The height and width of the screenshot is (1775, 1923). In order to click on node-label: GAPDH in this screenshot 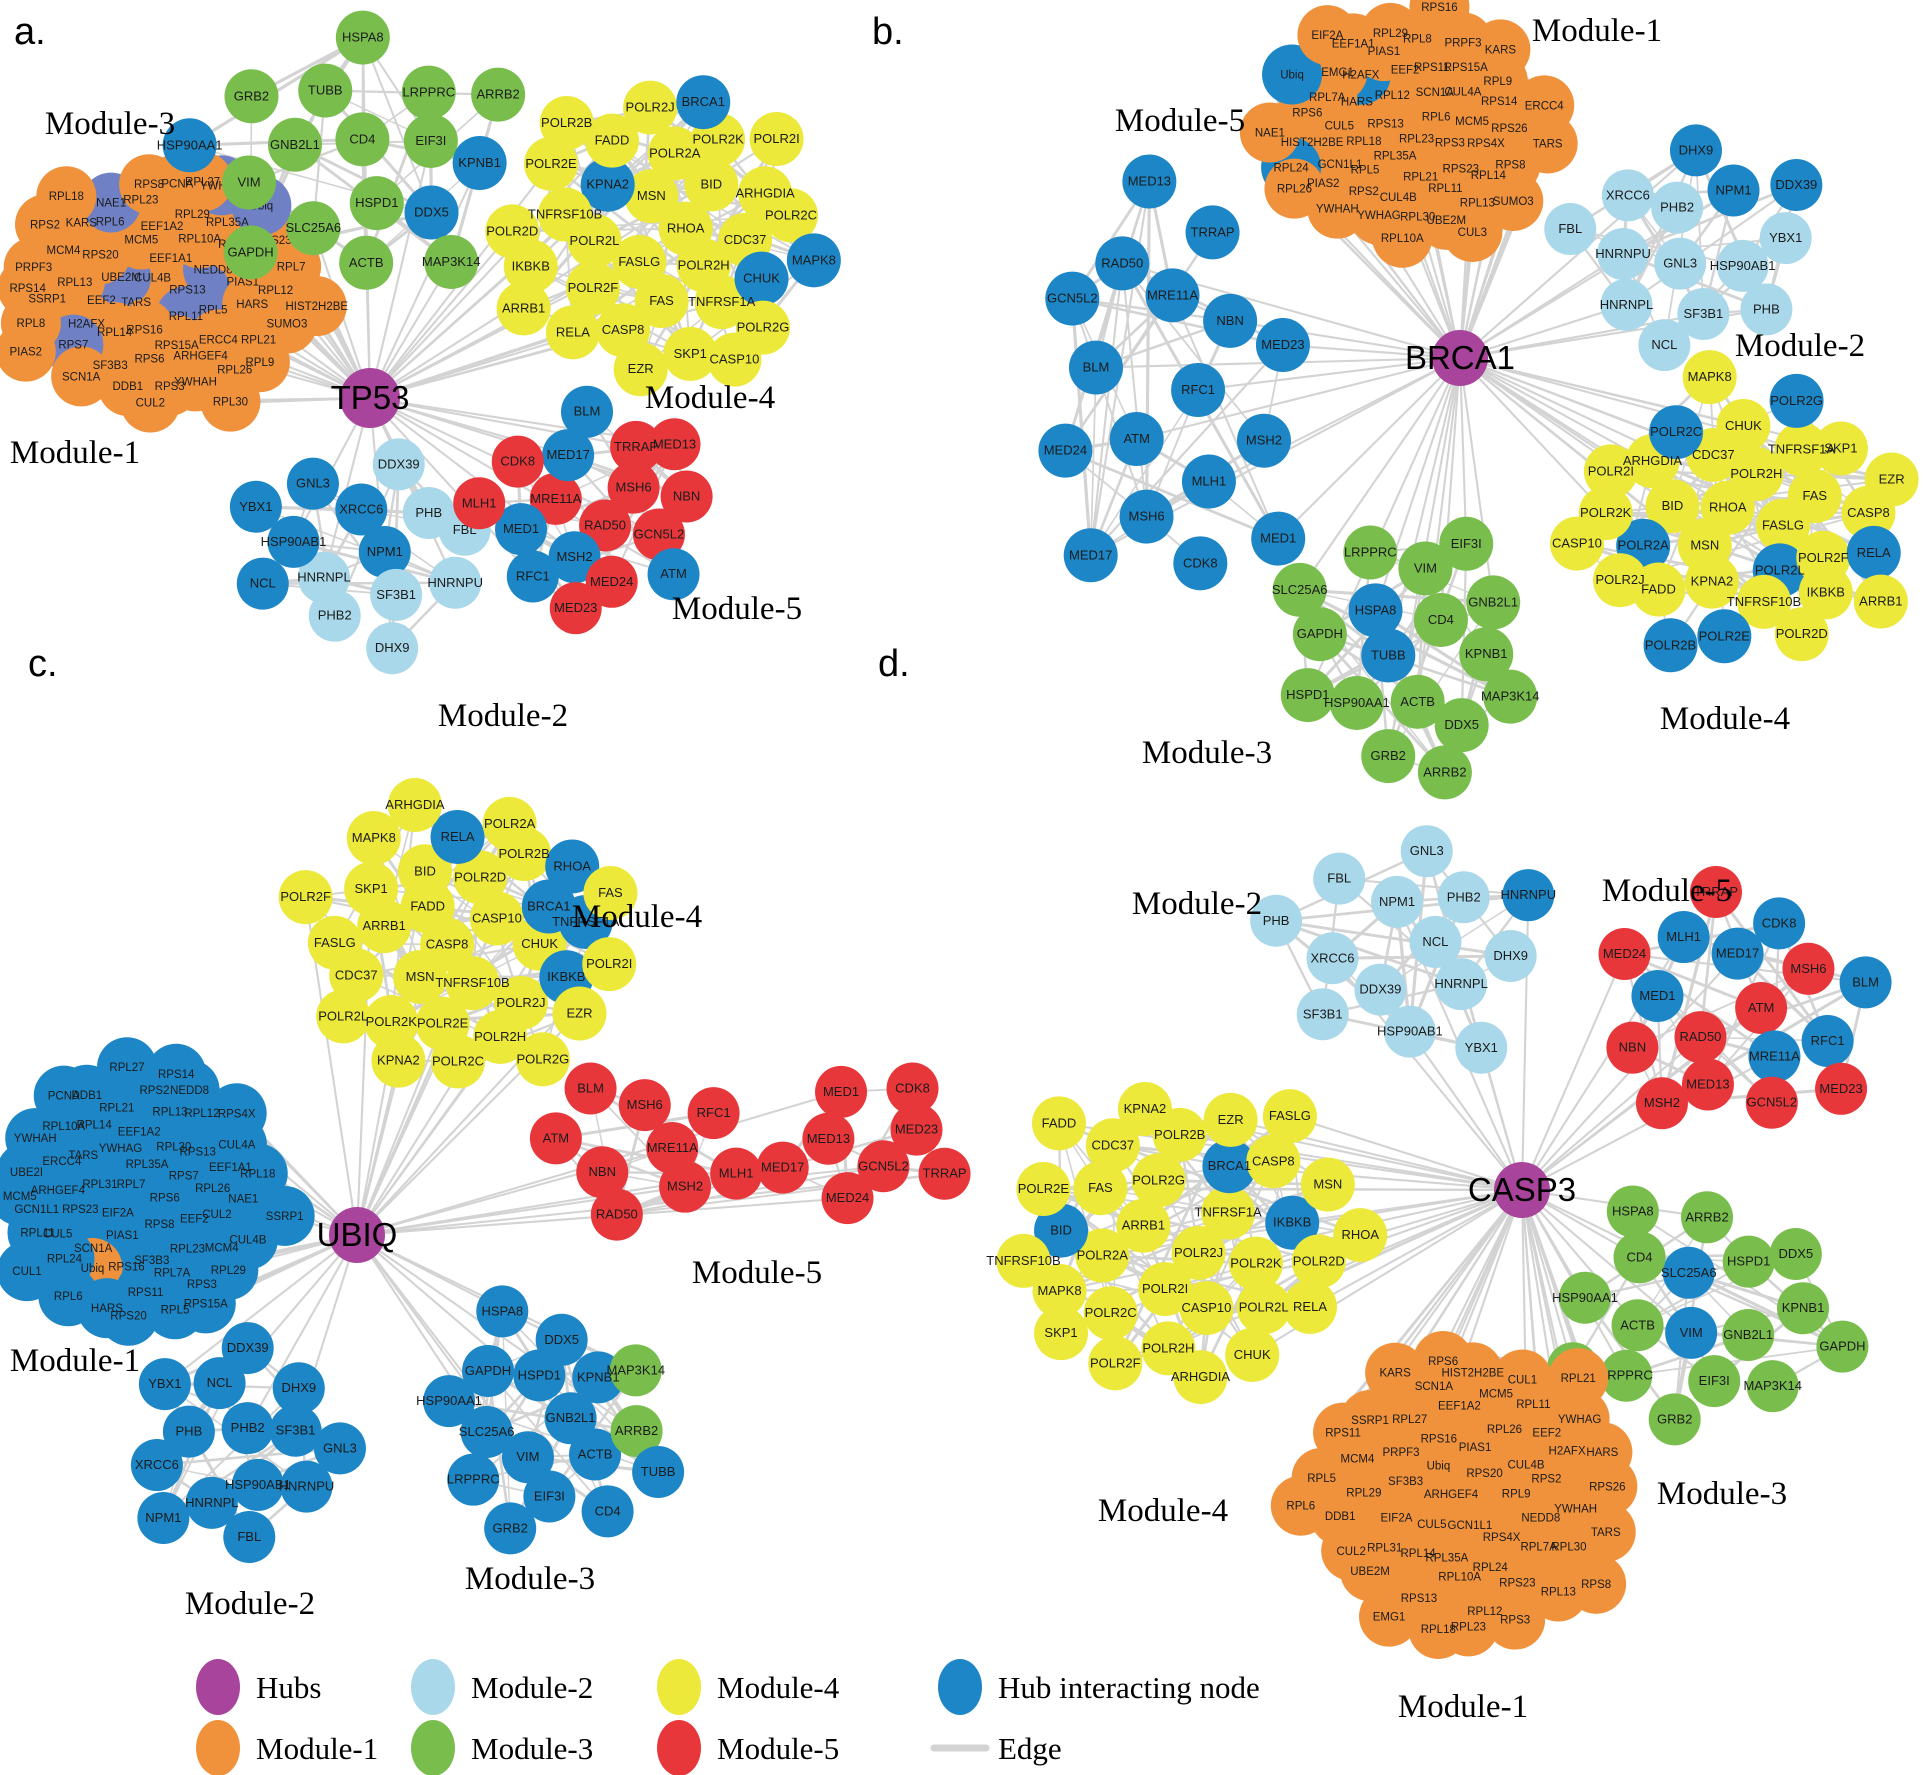, I will do `click(488, 1370)`.